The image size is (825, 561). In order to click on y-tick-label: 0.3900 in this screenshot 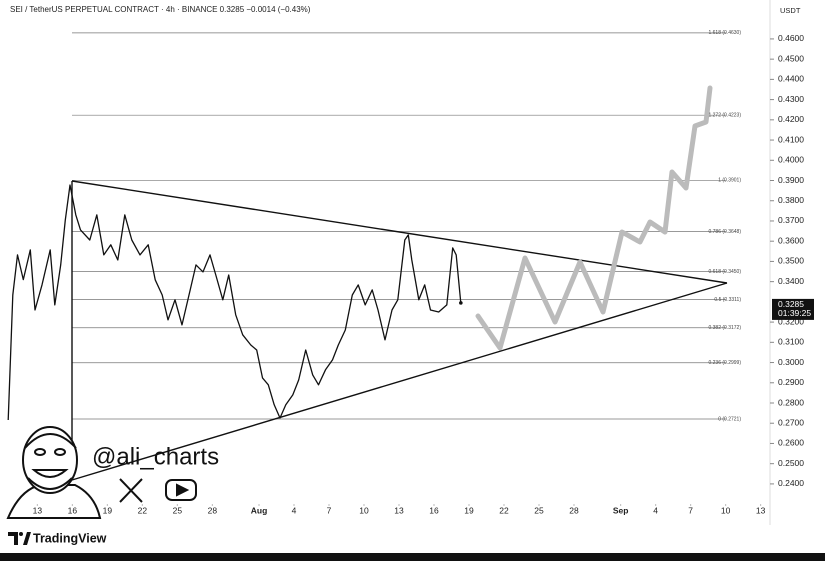, I will do `click(791, 180)`.